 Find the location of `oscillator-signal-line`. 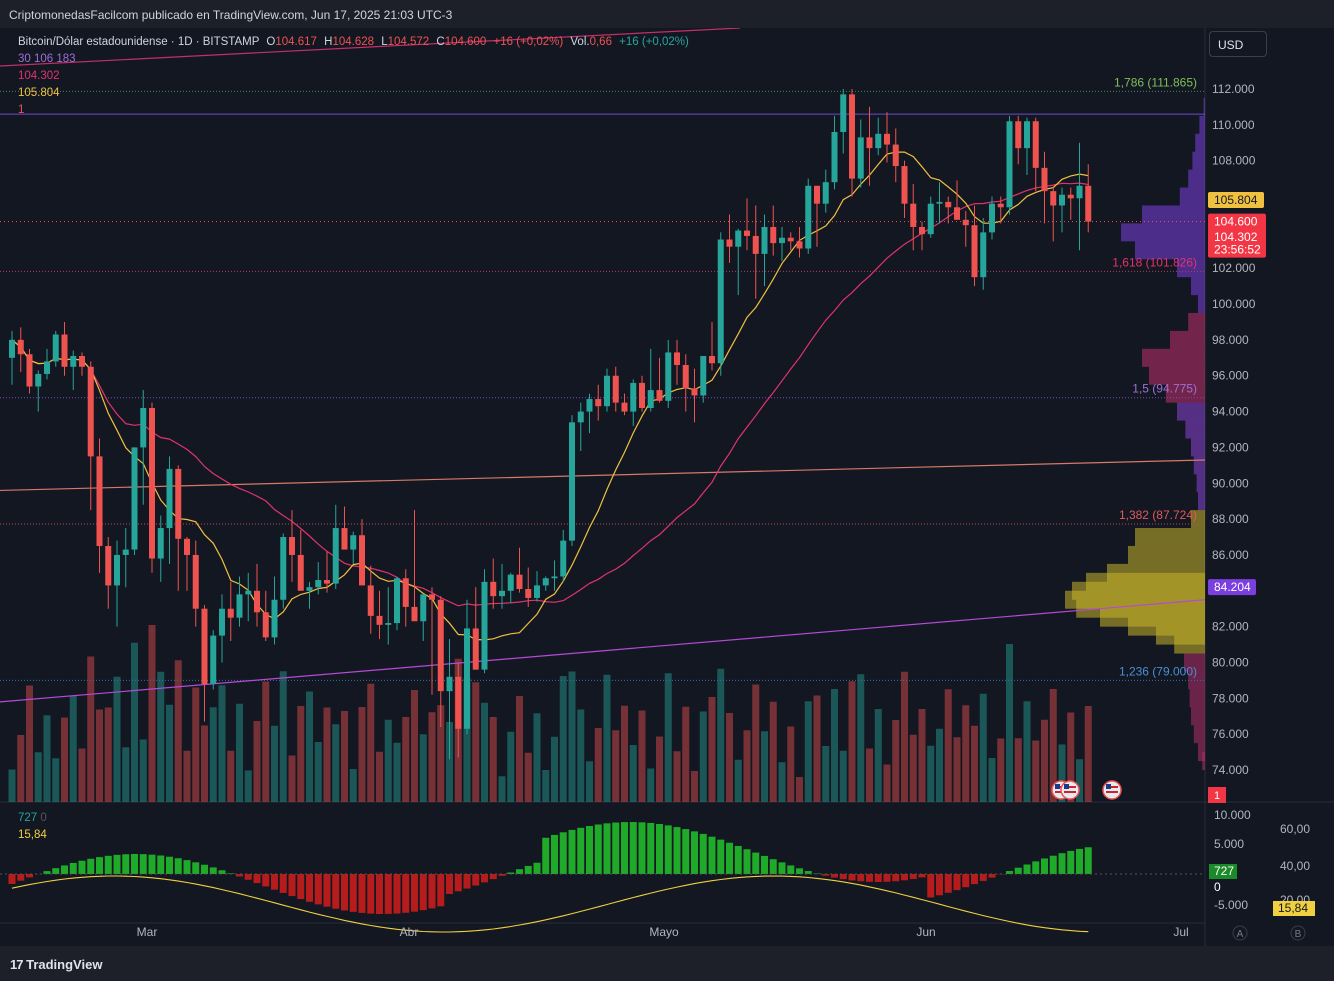

oscillator-signal-line is located at coordinates (550, 904).